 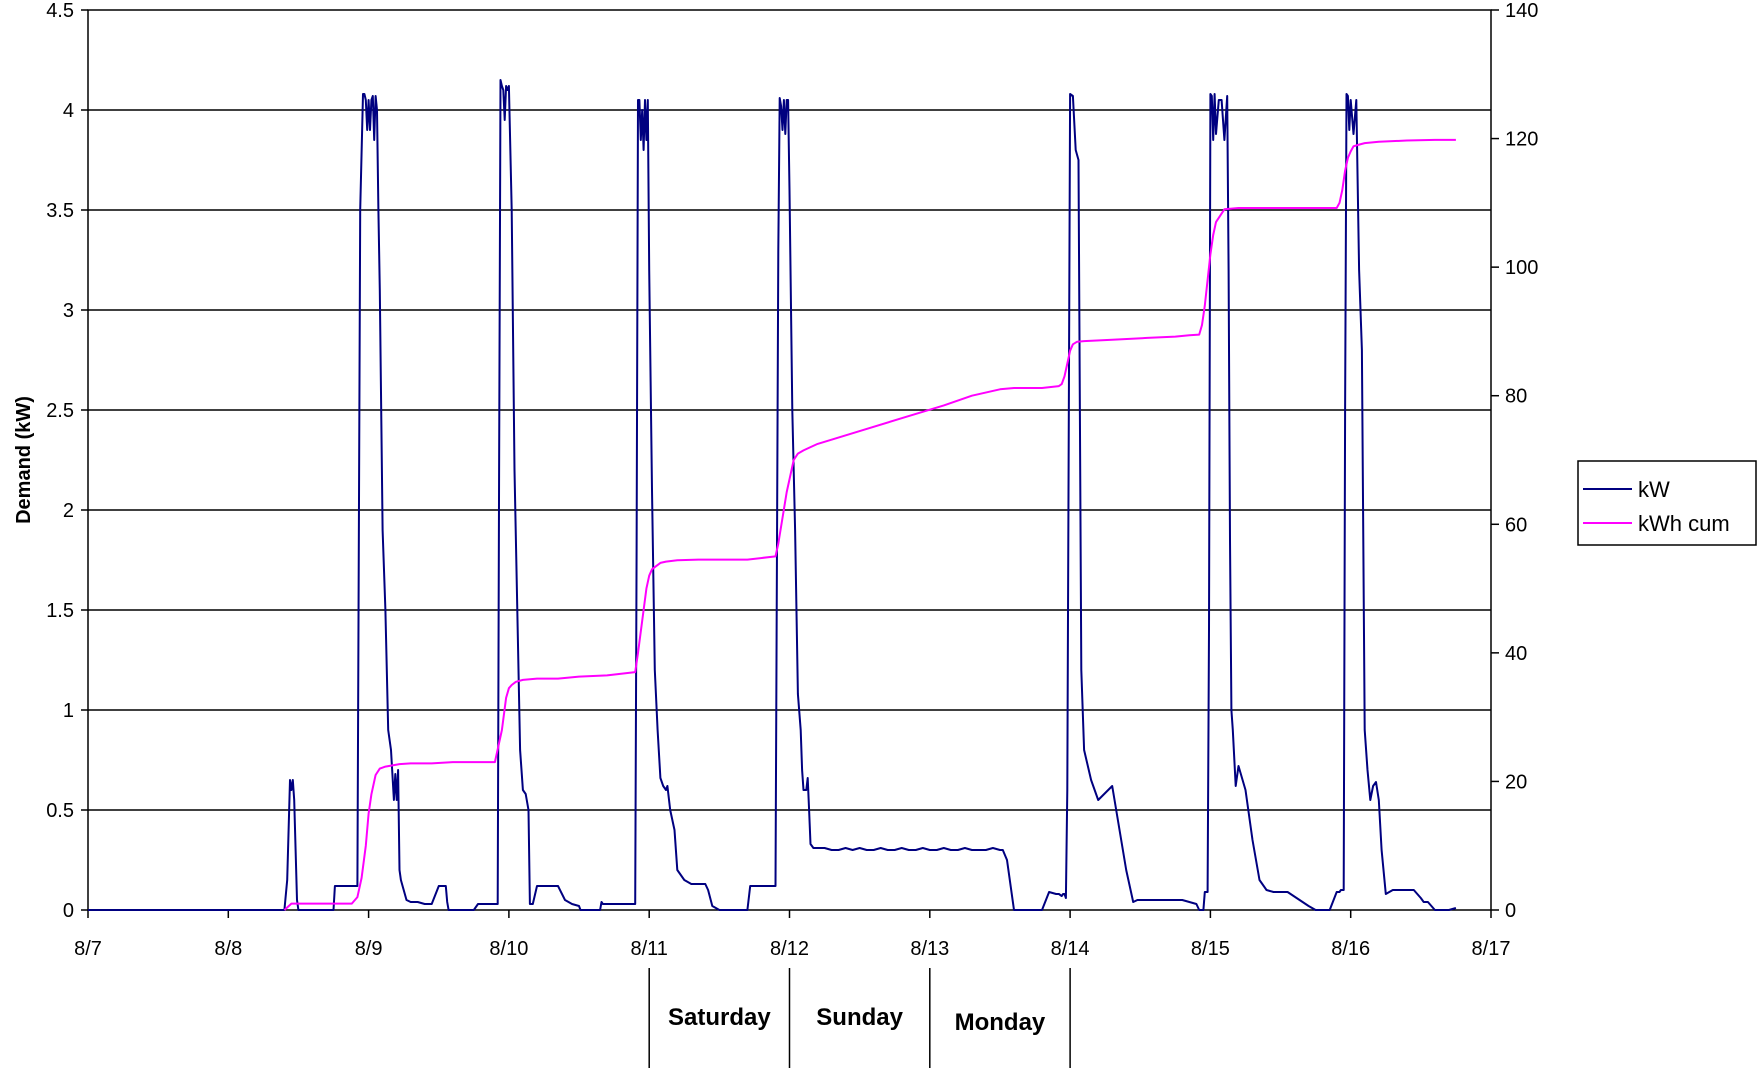 What do you see at coordinates (1516, 525) in the screenshot?
I see `y2-tick-label: 60` at bounding box center [1516, 525].